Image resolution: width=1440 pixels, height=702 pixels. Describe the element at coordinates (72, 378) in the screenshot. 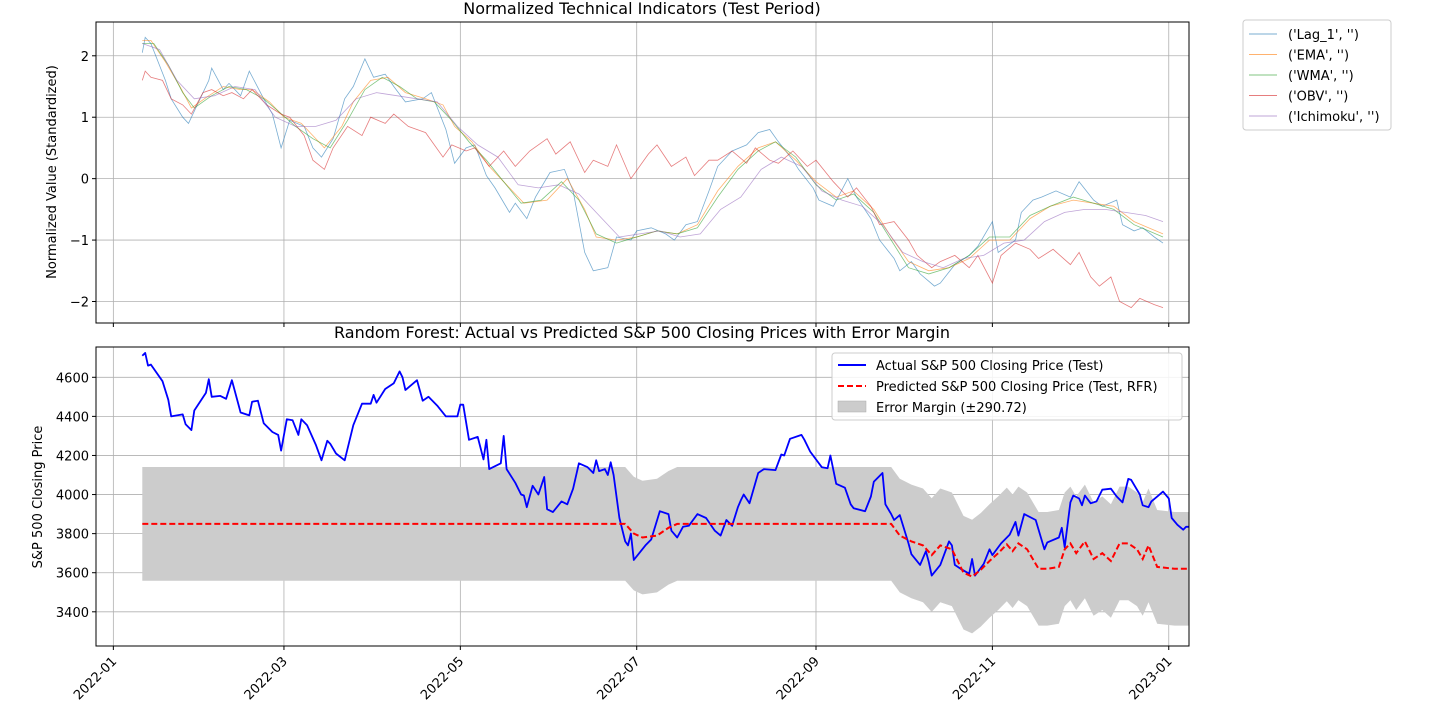

I see `bottom-y-tick-label: 4600` at that location.